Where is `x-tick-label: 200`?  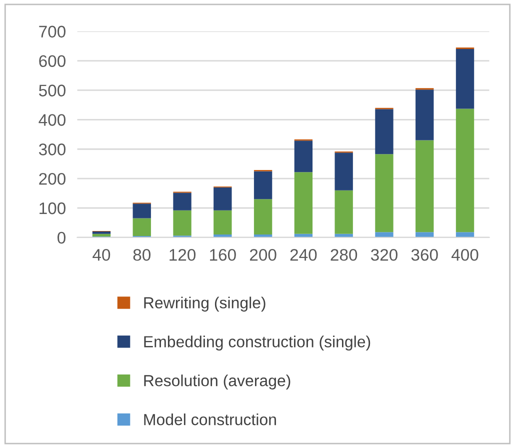
x-tick-label: 200 is located at coordinates (263, 254).